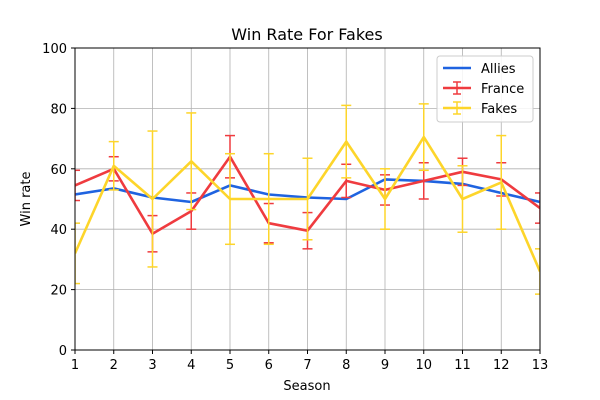 The image size is (600, 400). What do you see at coordinates (54, 49) in the screenshot?
I see `y-tick-label: 100` at bounding box center [54, 49].